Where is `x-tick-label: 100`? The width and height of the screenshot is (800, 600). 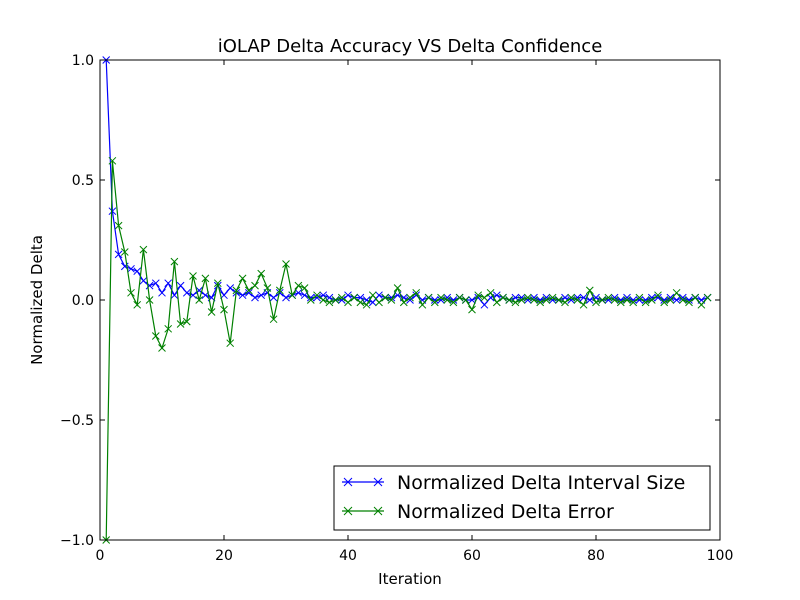
x-tick-label: 100 is located at coordinates (720, 556).